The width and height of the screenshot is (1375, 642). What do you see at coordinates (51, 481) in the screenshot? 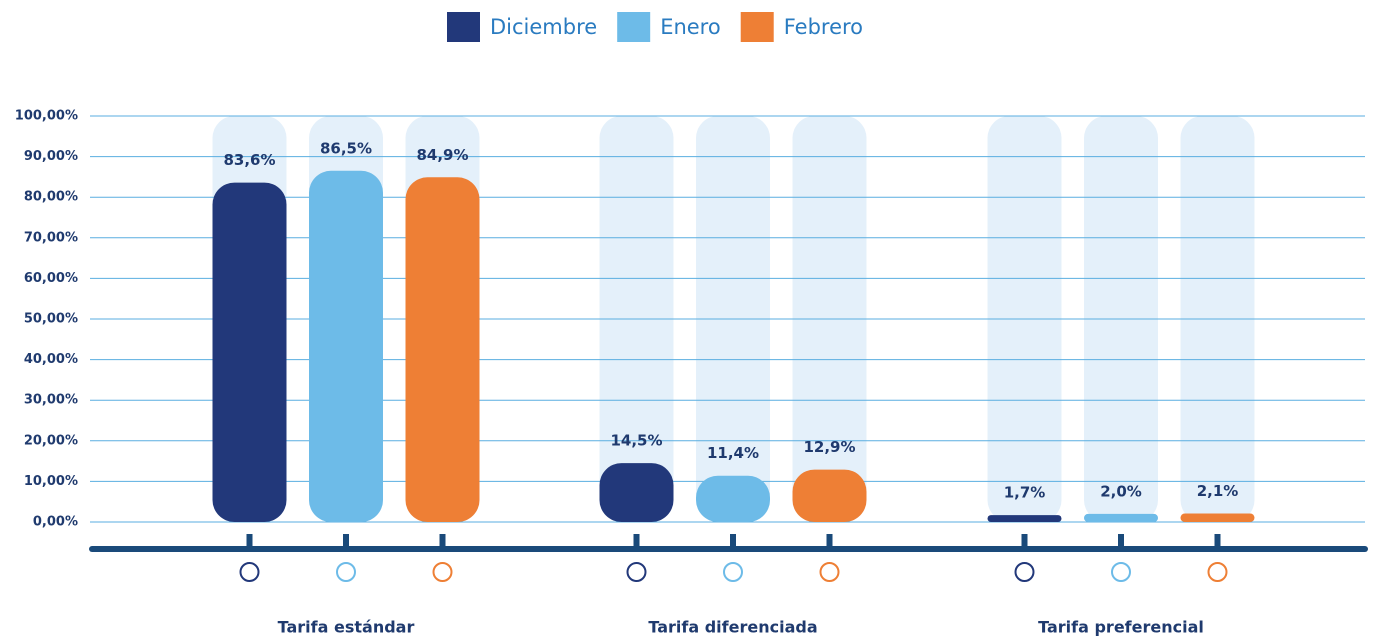
I see `y-tick-label: 10,00%` at bounding box center [51, 481].